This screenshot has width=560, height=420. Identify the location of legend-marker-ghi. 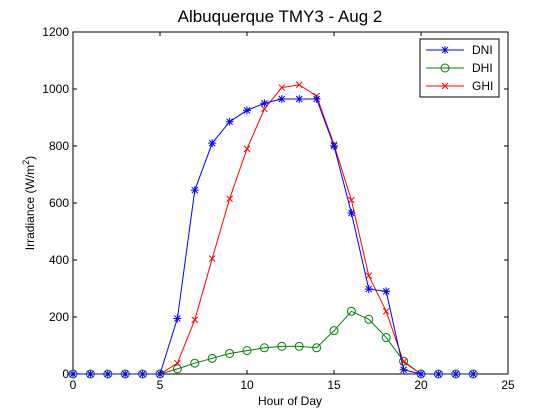
(445, 86).